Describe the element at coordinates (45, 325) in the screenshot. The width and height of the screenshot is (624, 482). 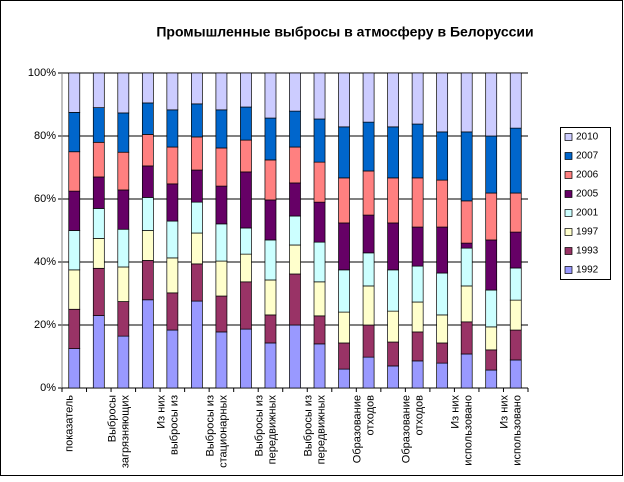
I see `y-tick-label: 20%` at that location.